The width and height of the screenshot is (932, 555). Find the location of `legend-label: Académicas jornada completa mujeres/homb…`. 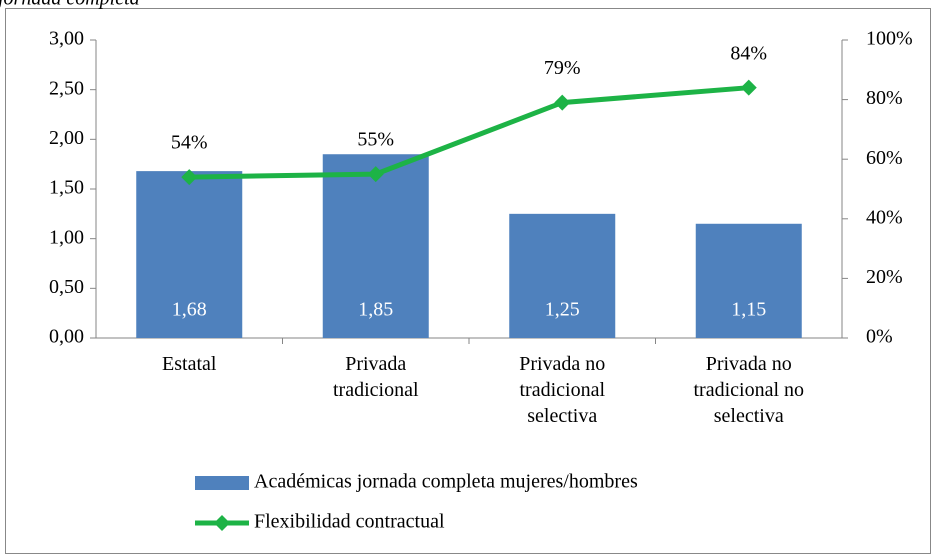

legend-label: Académicas jornada completa mujeres/homb… is located at coordinates (446, 482).